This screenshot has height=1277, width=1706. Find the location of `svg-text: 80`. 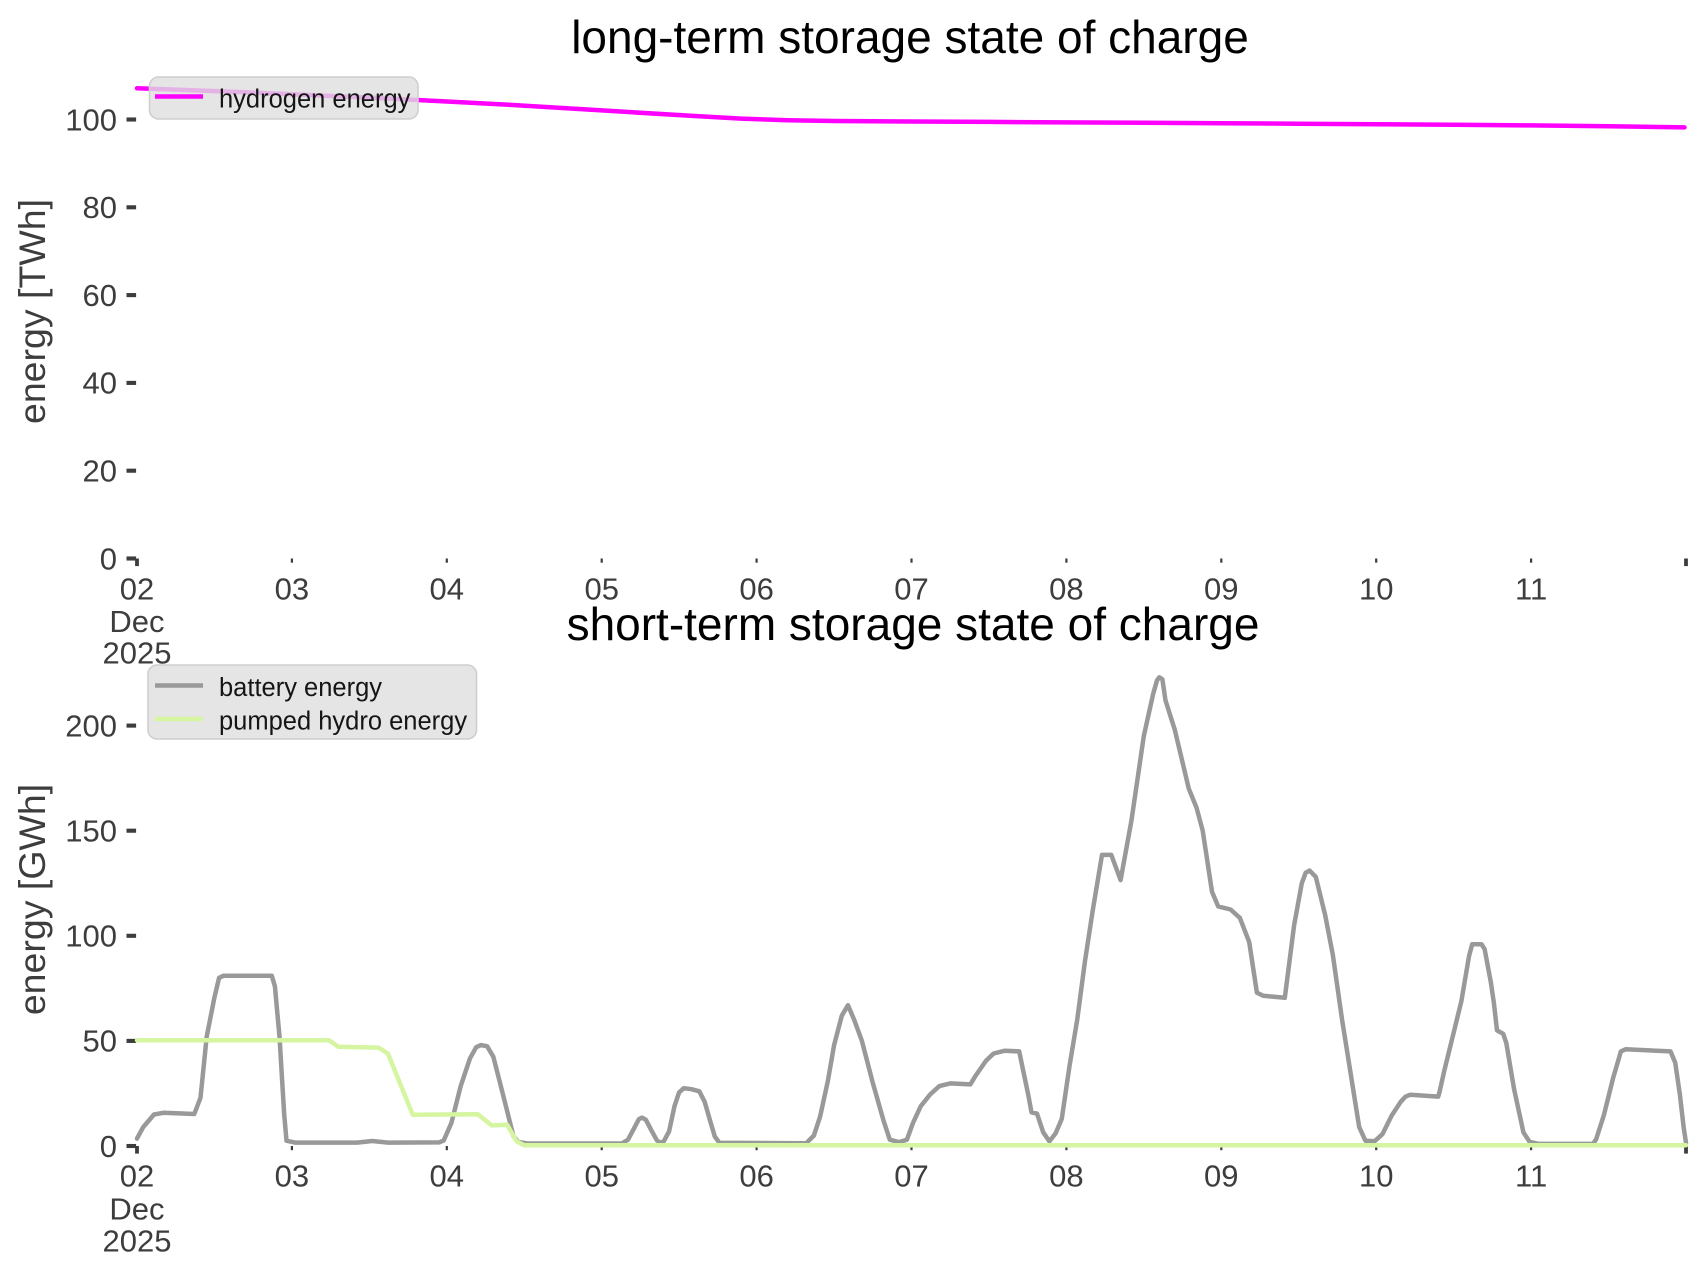

svg-text: 80 is located at coordinates (100, 207).